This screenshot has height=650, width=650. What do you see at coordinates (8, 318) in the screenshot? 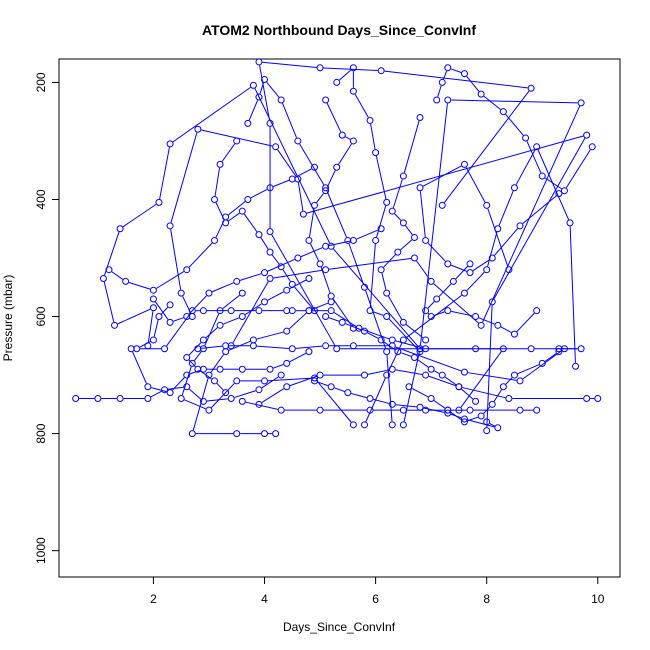
I see `y-axis-label: Pressure (mbar)` at bounding box center [8, 318].